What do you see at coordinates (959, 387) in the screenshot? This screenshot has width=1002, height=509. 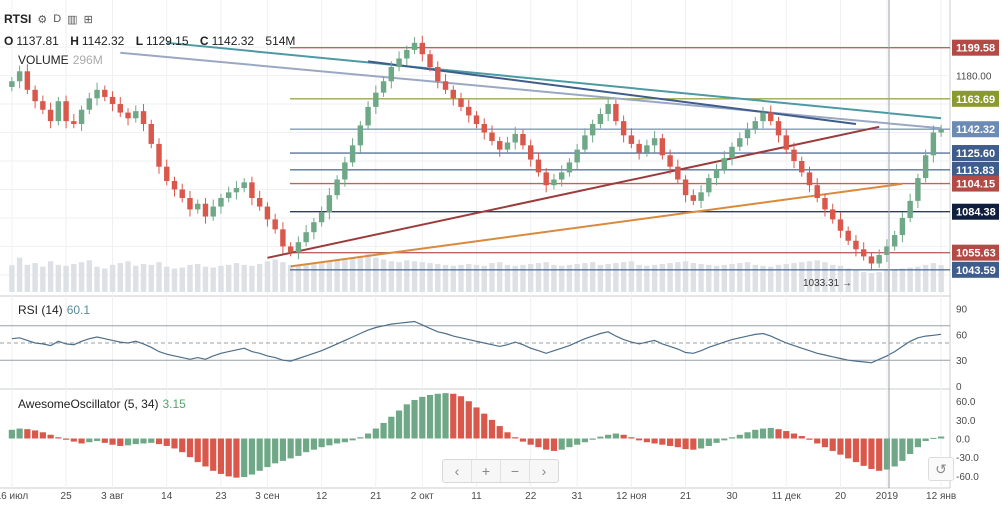 I see `rsi-axis-tick: 0` at bounding box center [959, 387].